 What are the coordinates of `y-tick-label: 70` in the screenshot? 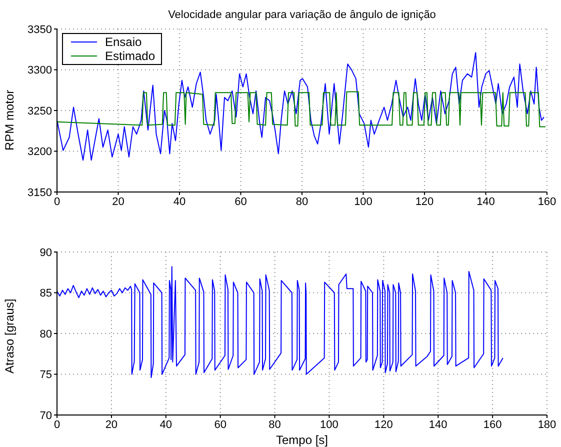 It's located at (46, 416).